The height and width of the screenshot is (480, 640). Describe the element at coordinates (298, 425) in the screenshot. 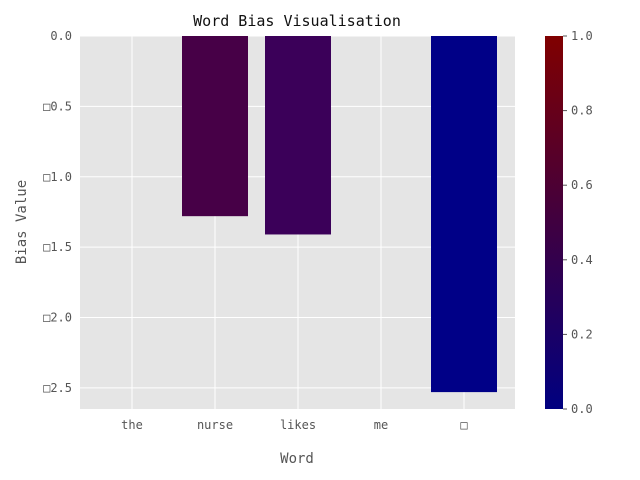

I see `x-tick-label: likes` at that location.